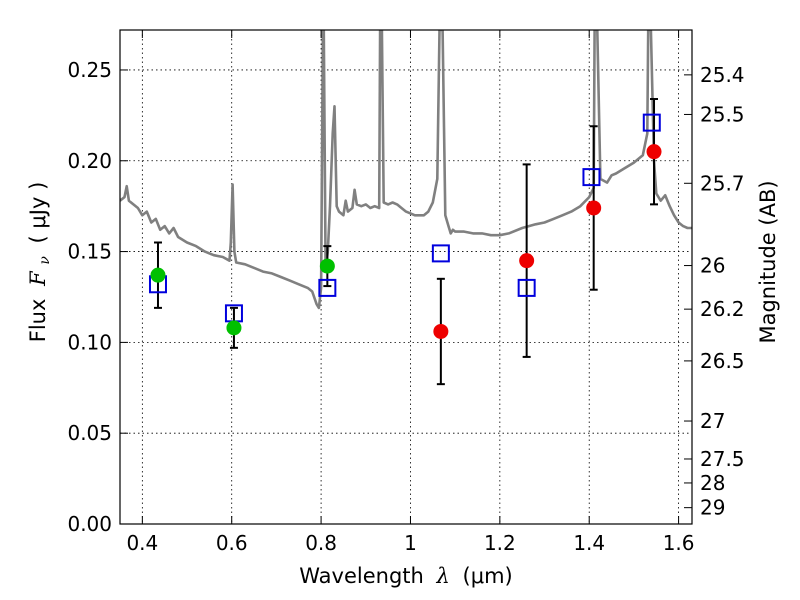  What do you see at coordinates (712, 508) in the screenshot?
I see `mag-tick-label: 29` at bounding box center [712, 508].